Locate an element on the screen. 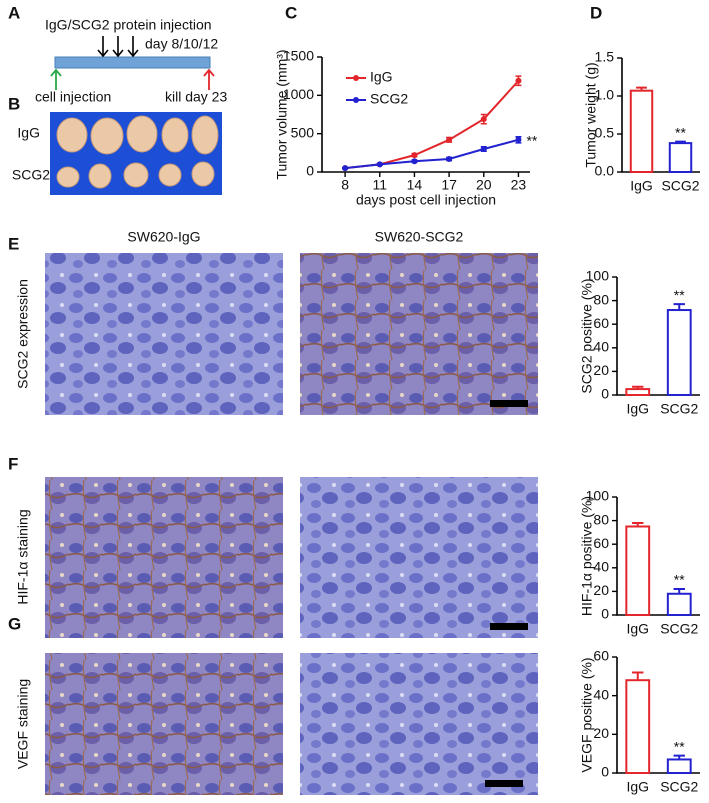  x-tick-label: 20 is located at coordinates (484, 185).